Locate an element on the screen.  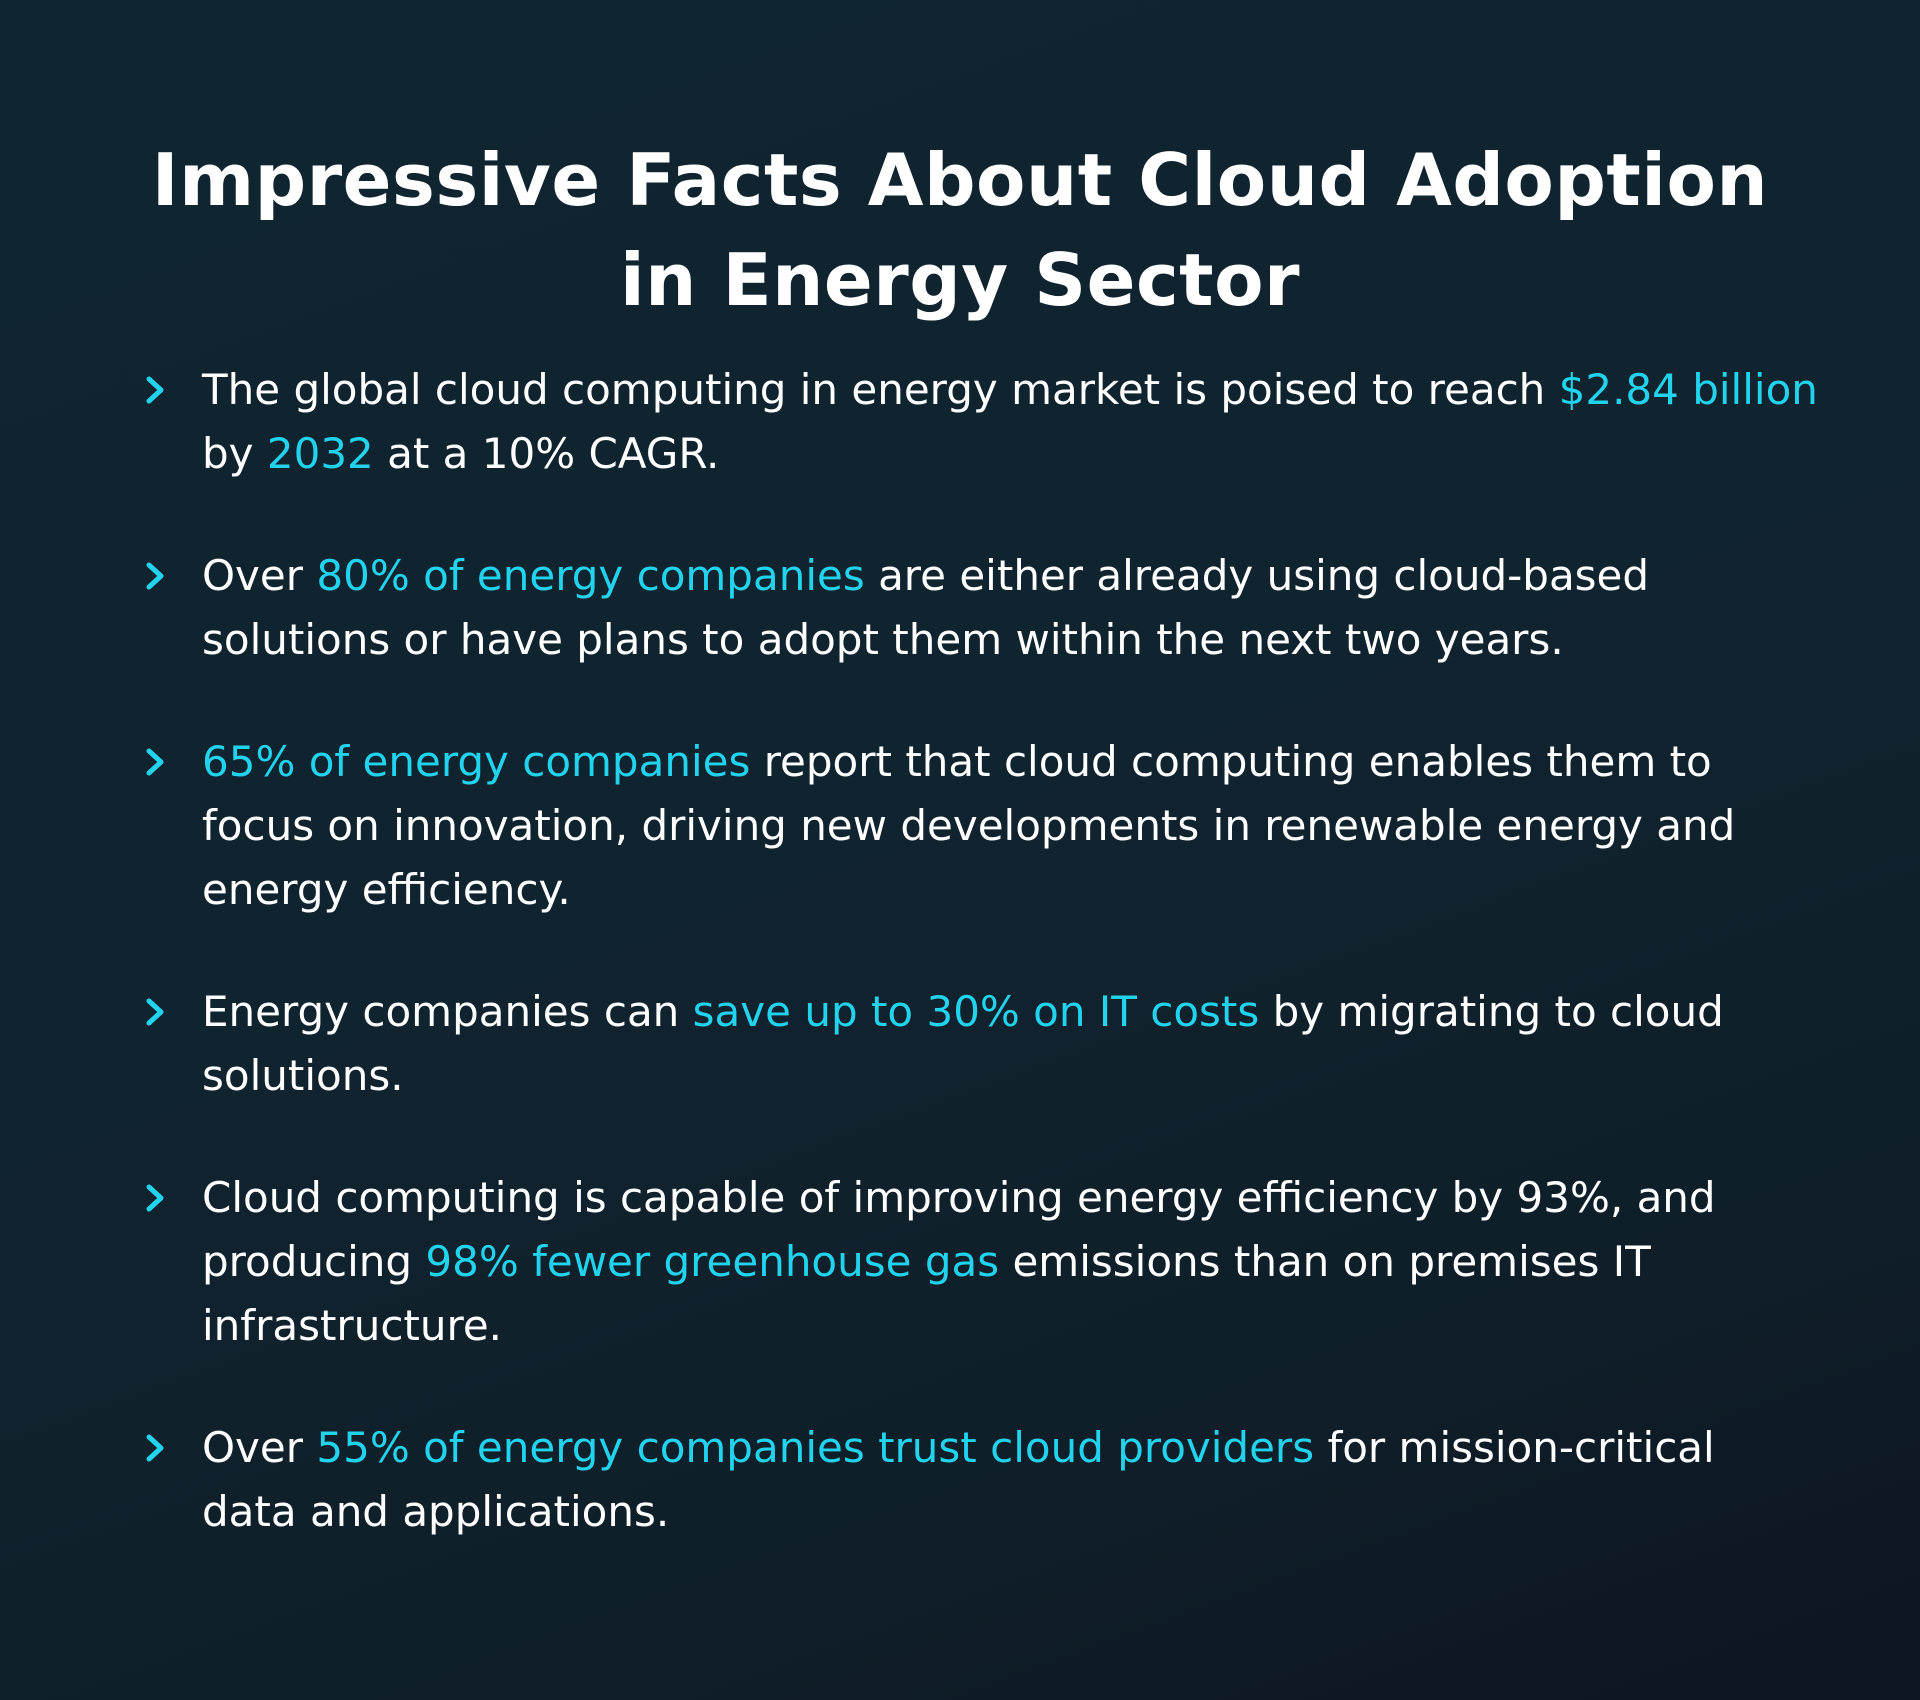
title-line-2: in Energy Sector is located at coordinates (960, 280).